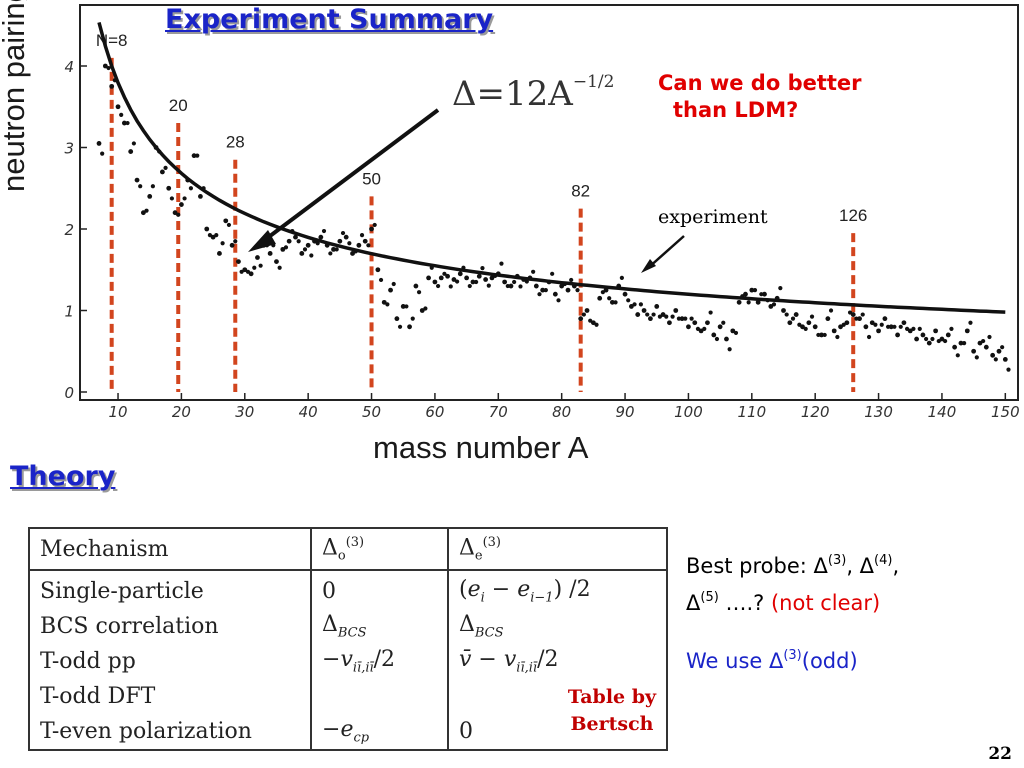 Image resolution: width=1024 pixels, height=768 pixels. Describe the element at coordinates (792, 655) in the screenshot. I see `use-sup: (3)` at that location.